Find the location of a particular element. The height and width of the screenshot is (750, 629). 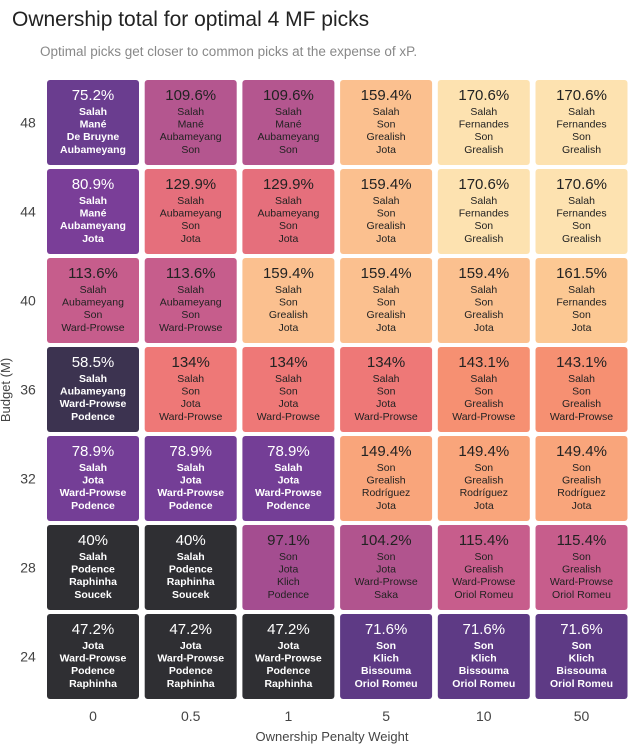

cell-player-name: Podence is located at coordinates (289, 506).